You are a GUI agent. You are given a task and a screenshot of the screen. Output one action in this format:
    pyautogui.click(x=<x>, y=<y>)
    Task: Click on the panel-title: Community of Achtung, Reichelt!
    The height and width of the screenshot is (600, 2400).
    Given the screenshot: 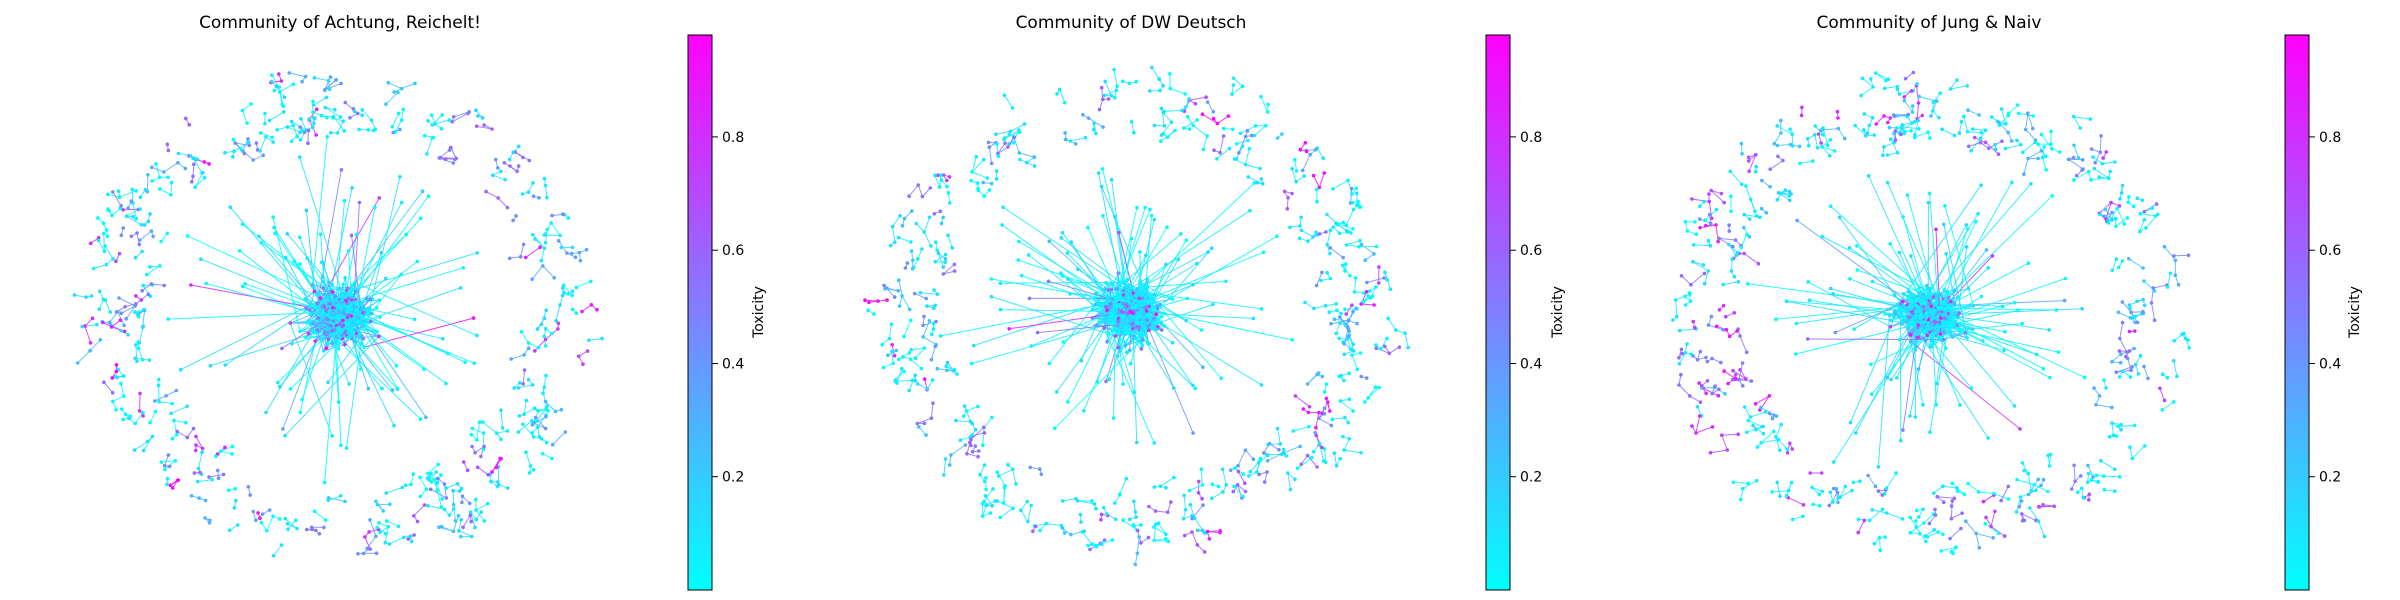 What is the action you would take?
    pyautogui.click(x=340, y=23)
    